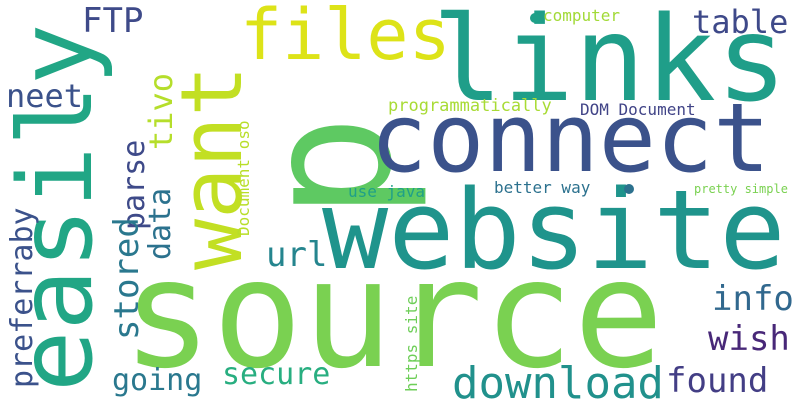 Image resolution: width=800 pixels, height=400 pixels. Describe the element at coordinates (161, 111) in the screenshot. I see `word-tivo: tivo` at that location.